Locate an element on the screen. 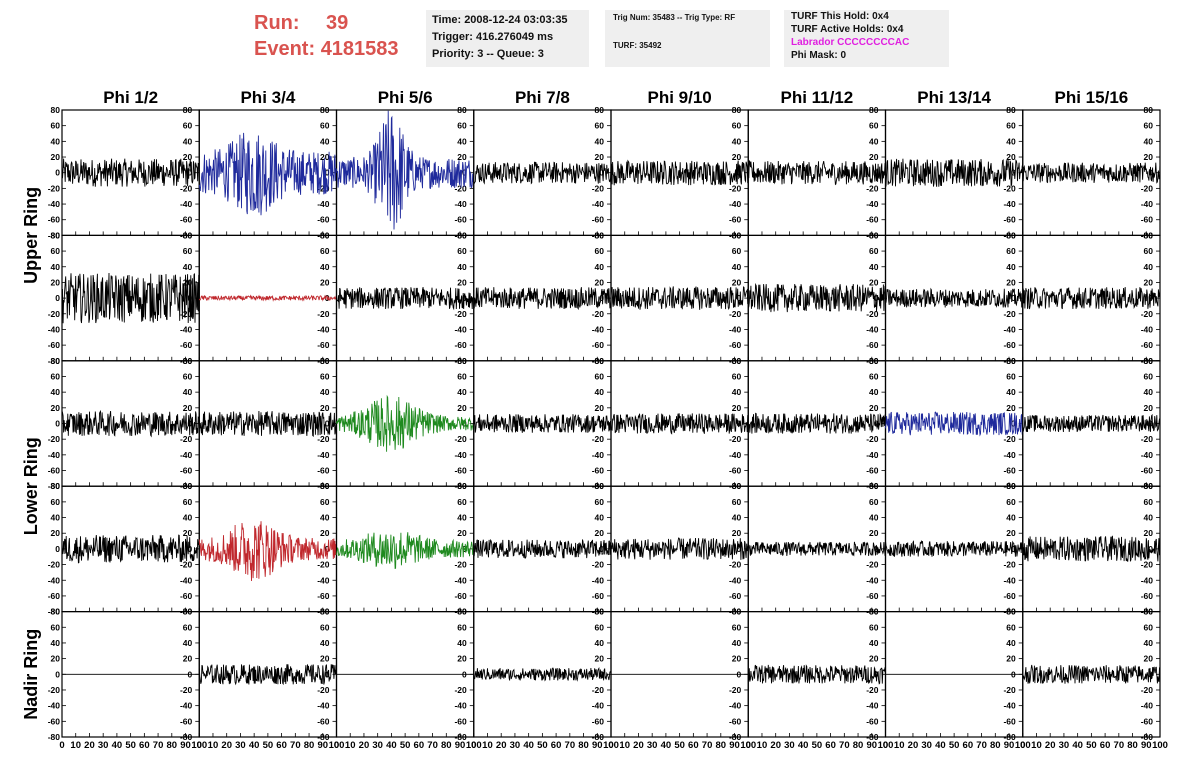 The height and width of the screenshot is (772, 1196). row-label: Lower Ring is located at coordinates (31, 486).